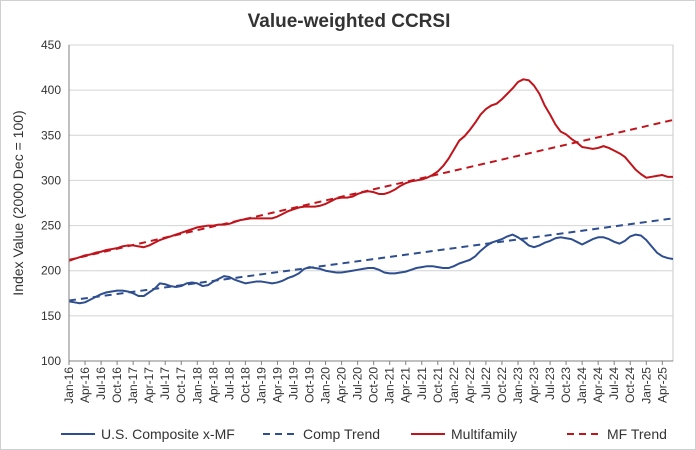  I want to click on x-tick-label: Apr-18, so click(213, 385).